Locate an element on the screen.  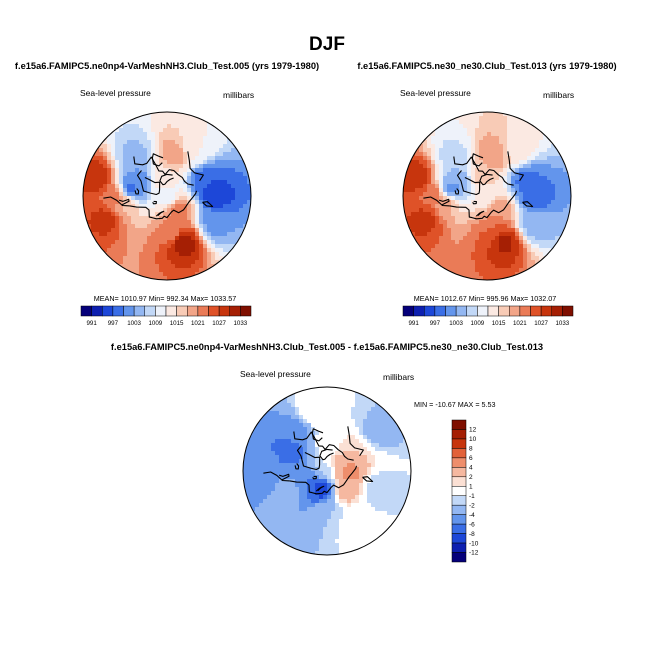
colorbar-swatch is located at coordinates (214, 311).